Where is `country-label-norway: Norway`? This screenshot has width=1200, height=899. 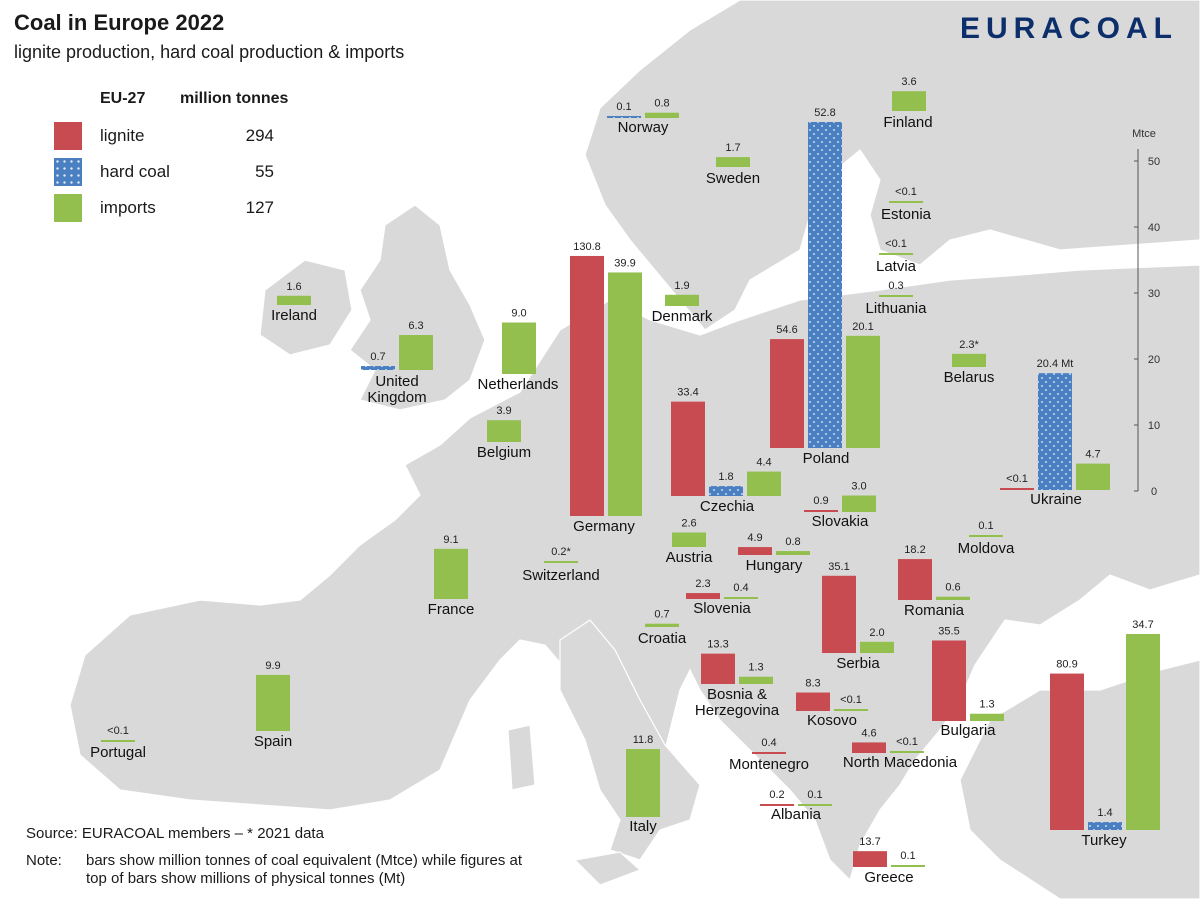 country-label-norway: Norway is located at coordinates (643, 127).